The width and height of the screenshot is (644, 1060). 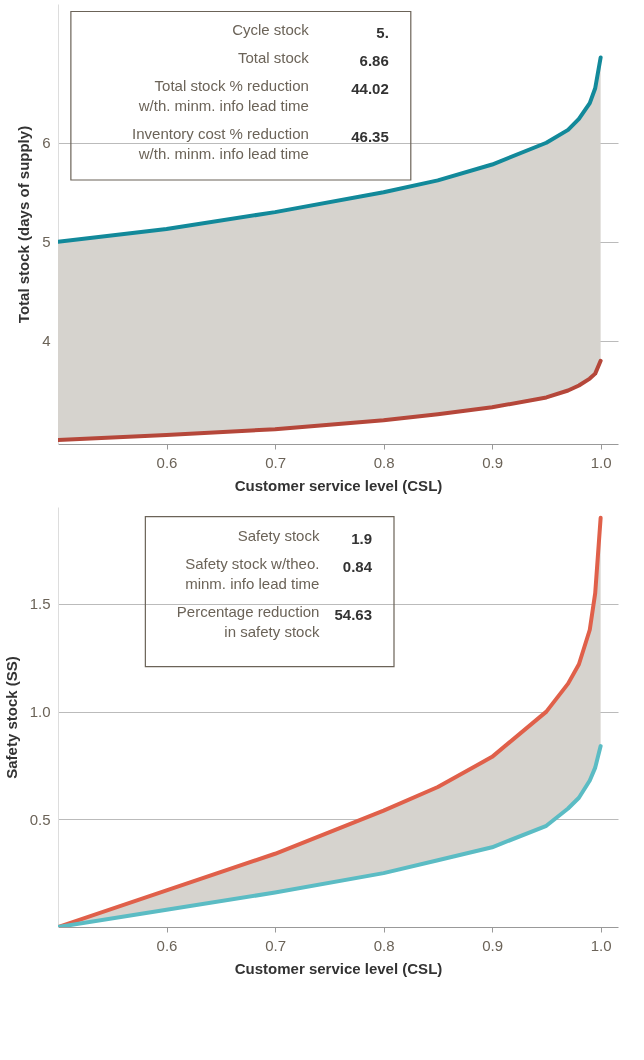 I want to click on annotation: 6.86, so click(x=374, y=61).